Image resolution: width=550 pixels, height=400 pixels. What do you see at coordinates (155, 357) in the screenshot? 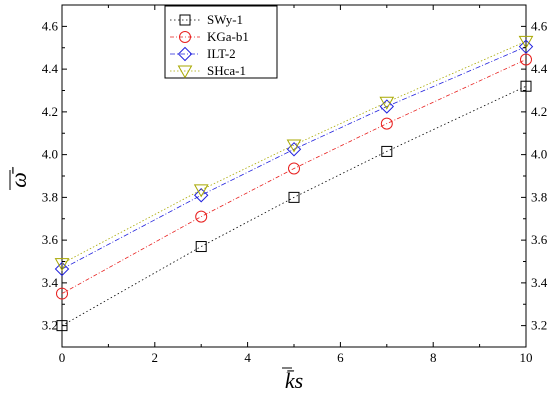
I see `x-tick-label: 2` at bounding box center [155, 357].